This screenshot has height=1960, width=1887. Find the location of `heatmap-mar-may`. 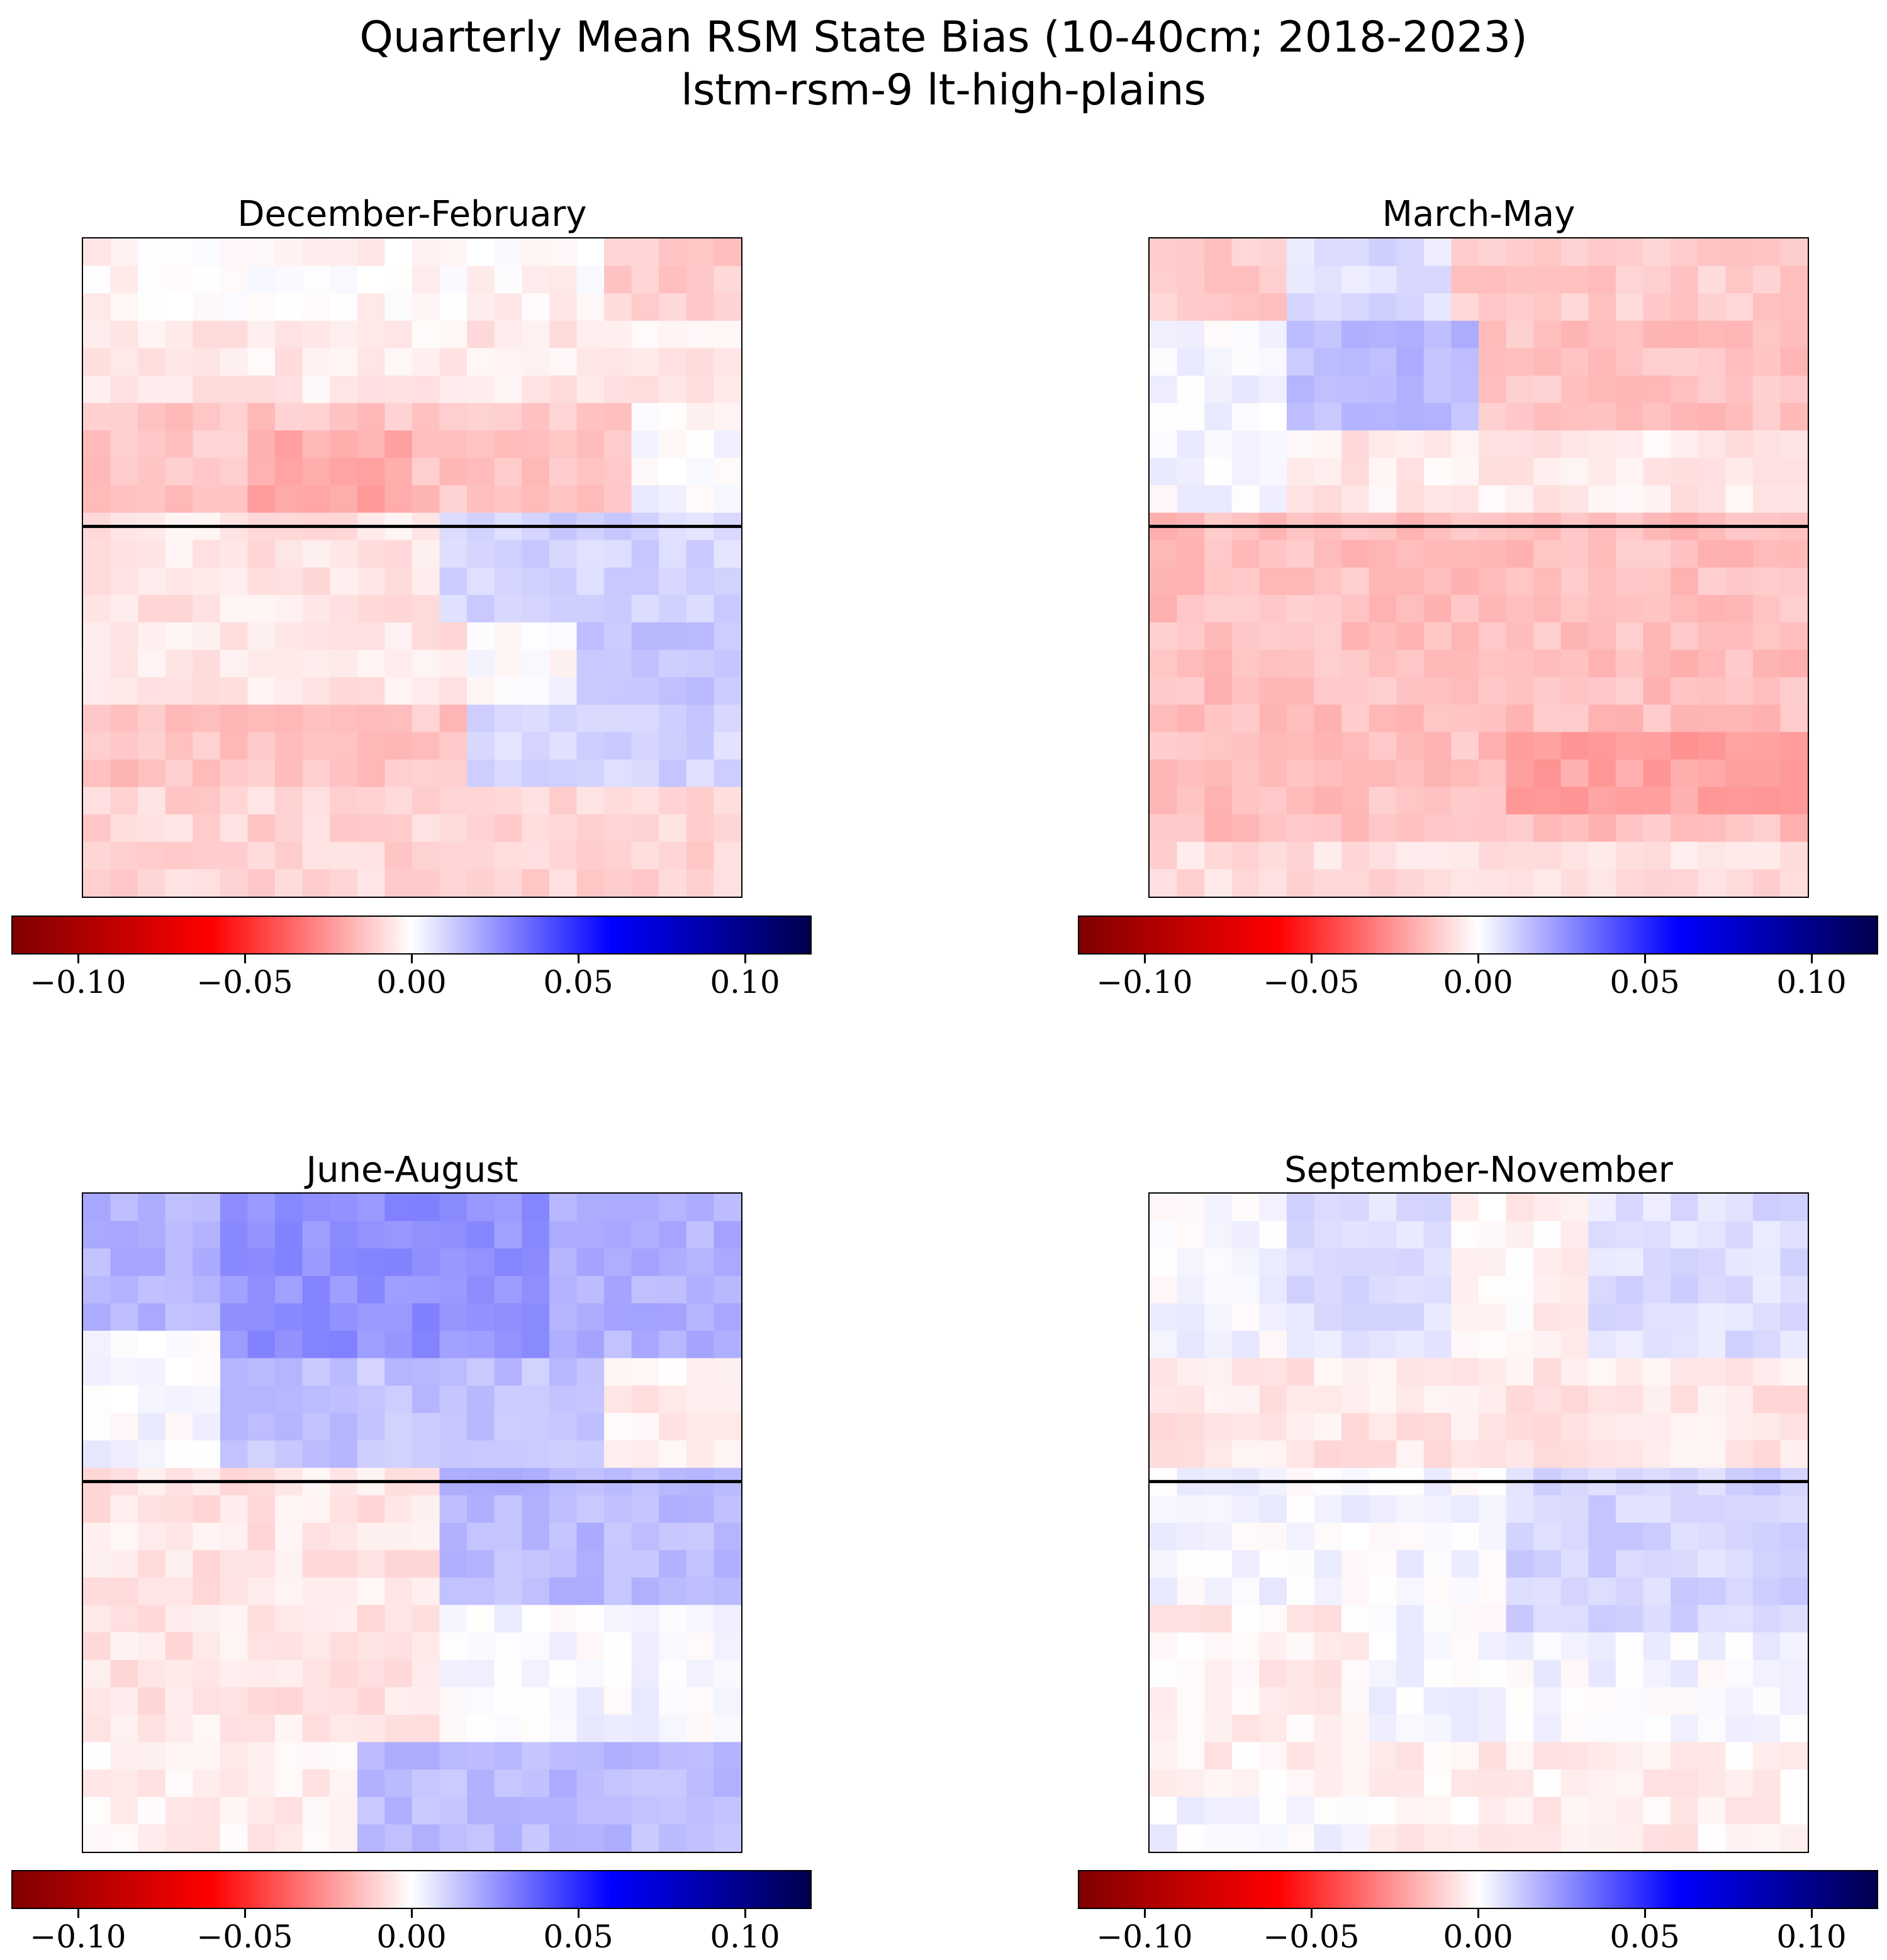

heatmap-mar-may is located at coordinates (1478, 567).